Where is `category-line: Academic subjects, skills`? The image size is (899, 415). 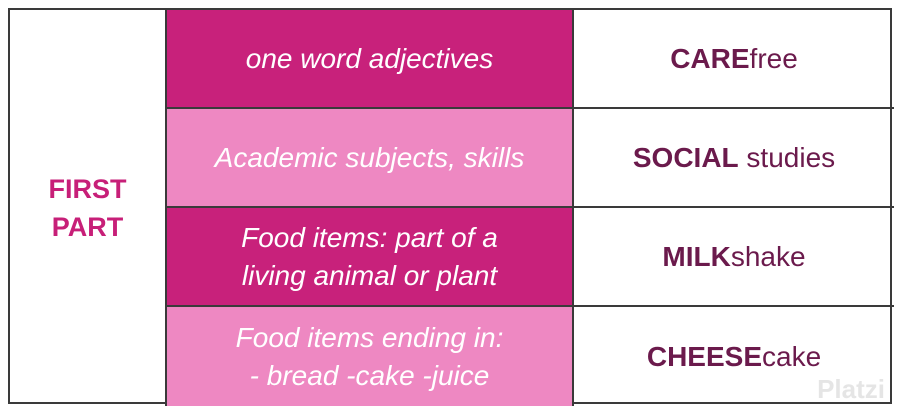 category-line: Academic subjects, skills is located at coordinates (369, 157).